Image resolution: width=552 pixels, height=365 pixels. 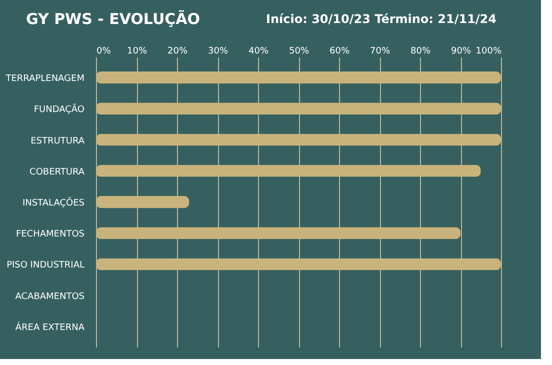 What do you see at coordinates (113, 19) in the screenshot?
I see `chart-title: GY PWS - EVOLUÇÃO` at bounding box center [113, 19].